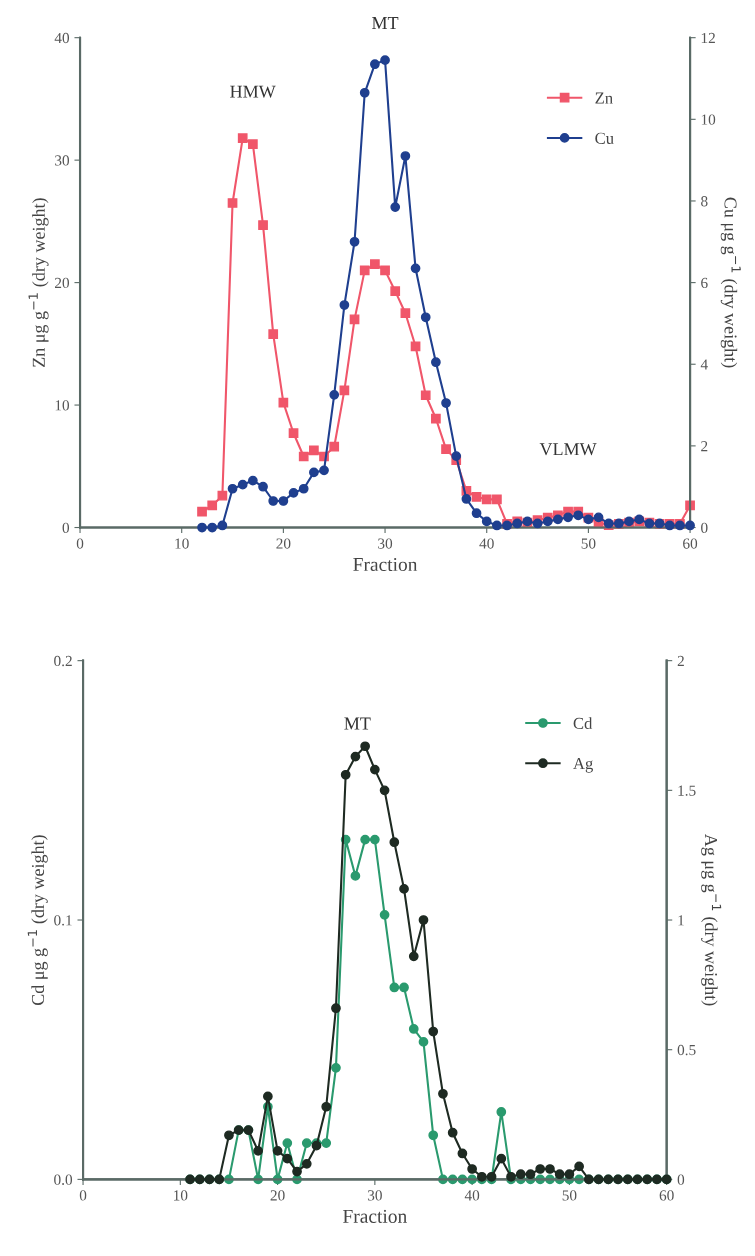 This screenshot has height=1256, width=755. I want to click on y-axis-title: Cd μg g$^{−1}$ (dry weight), so click(37, 920).